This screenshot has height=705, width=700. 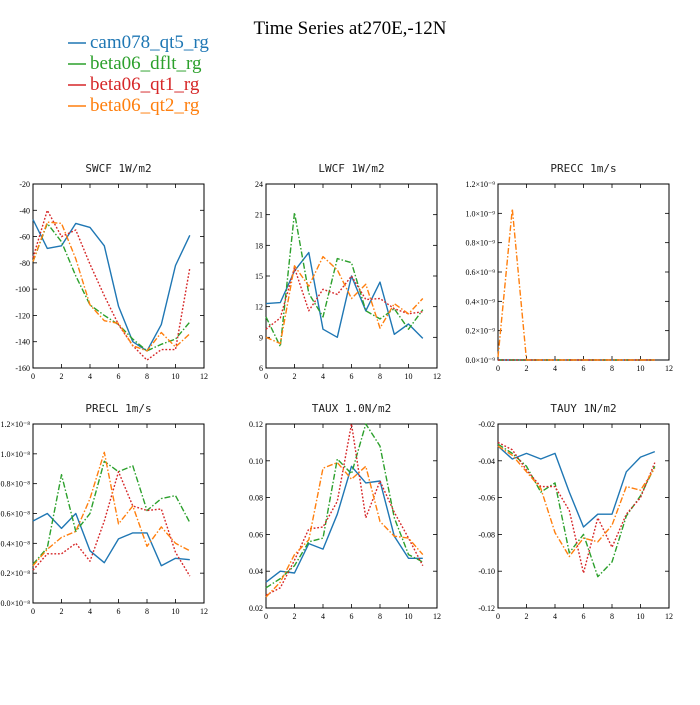 I want to click on panel-title: TAUX 1.0N/m2, so click(x=351, y=408).